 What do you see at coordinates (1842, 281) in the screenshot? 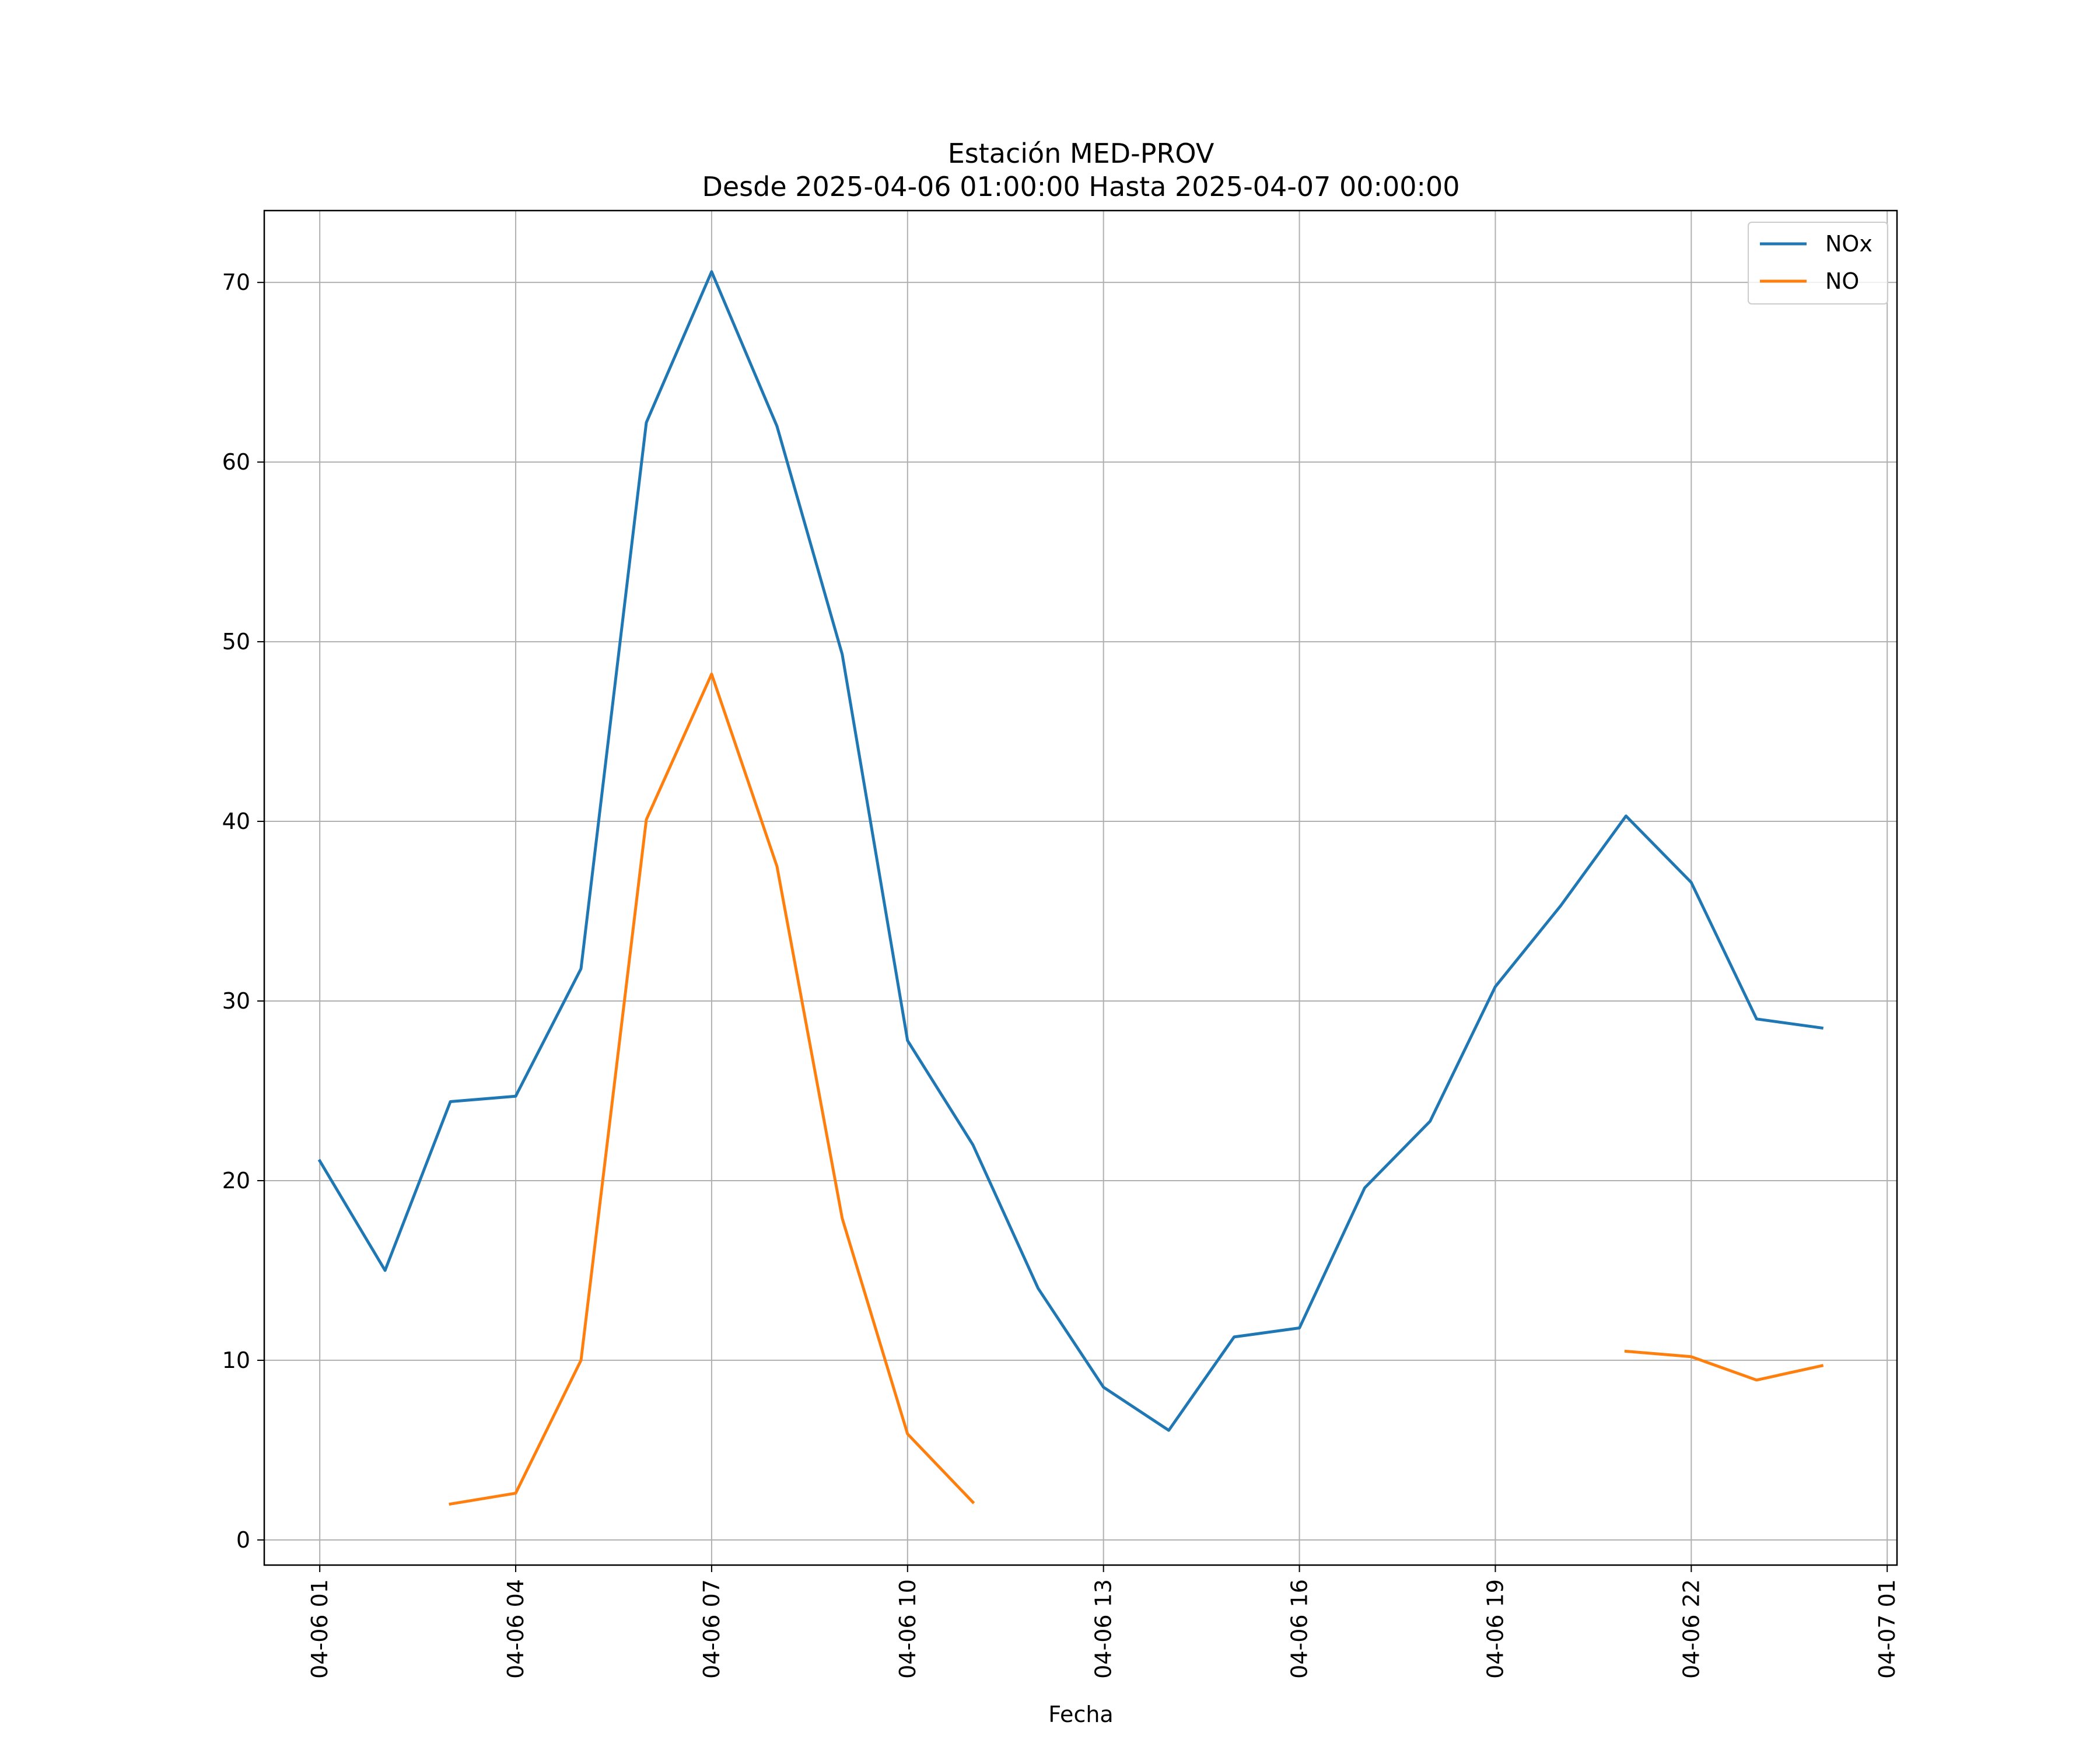
I see `legend-label-no: NO` at bounding box center [1842, 281].